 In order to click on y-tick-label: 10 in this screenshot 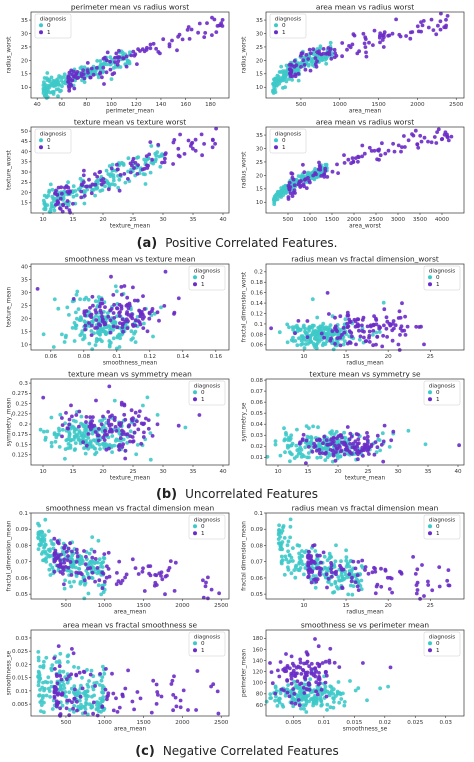, I will do `click(25, 346)`.